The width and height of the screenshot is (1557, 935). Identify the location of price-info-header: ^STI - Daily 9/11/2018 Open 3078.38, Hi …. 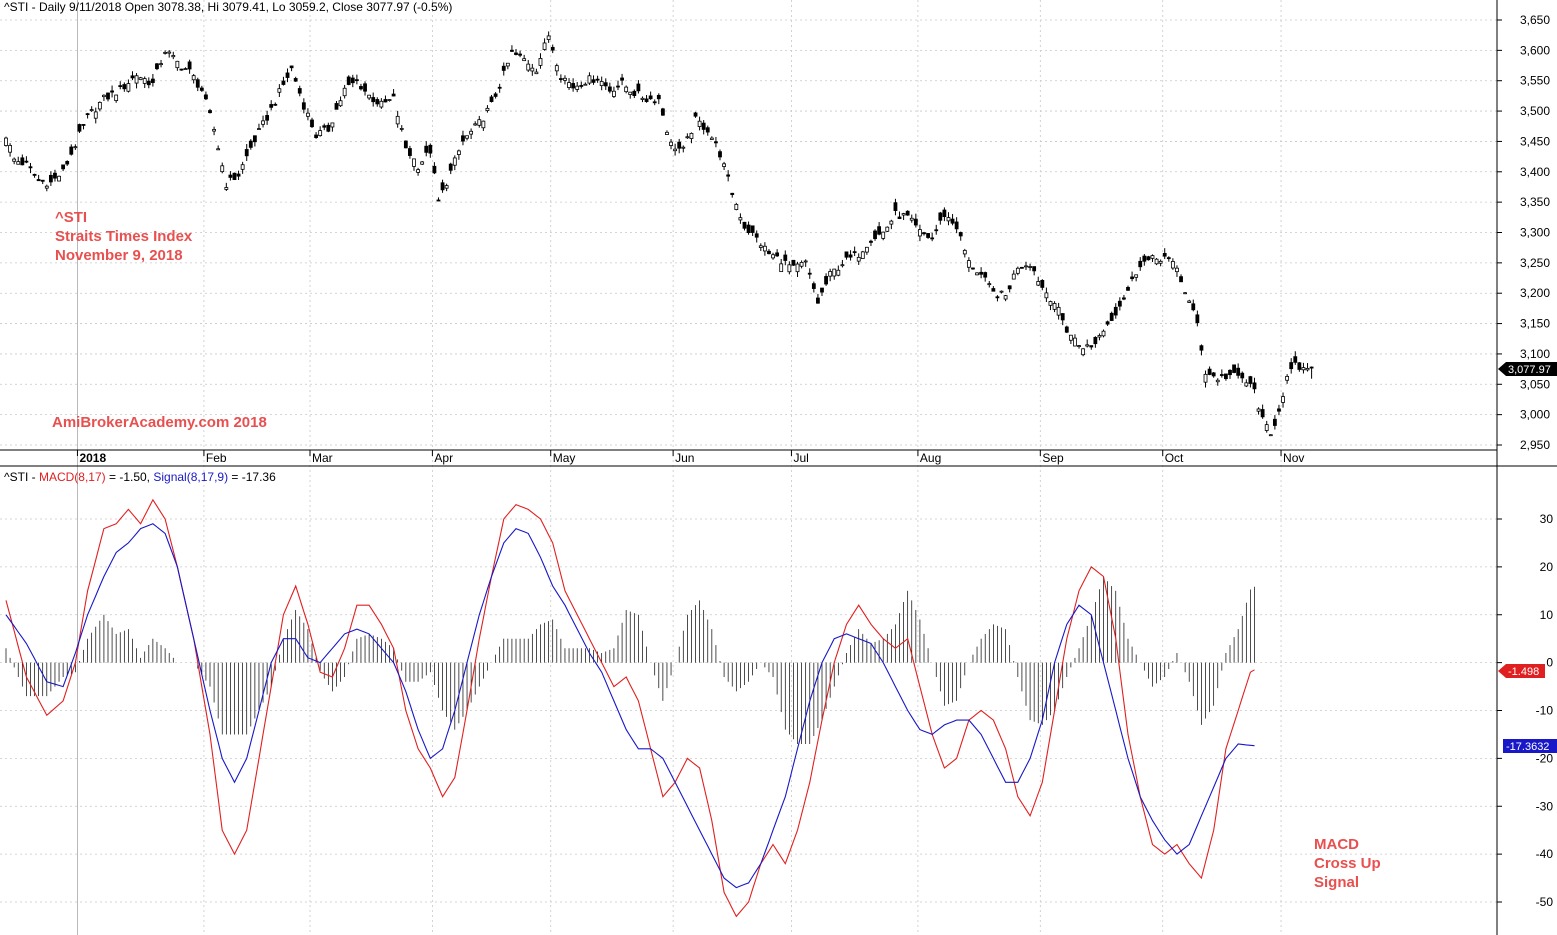
(228, 7).